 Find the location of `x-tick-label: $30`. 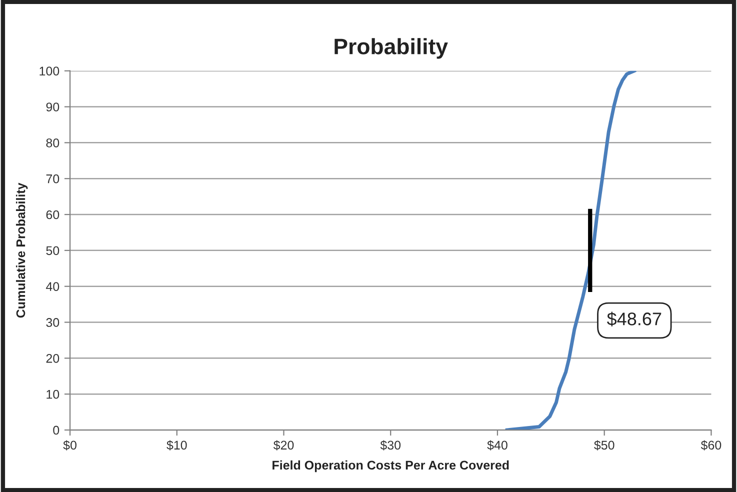

x-tick-label: $30 is located at coordinates (390, 445).